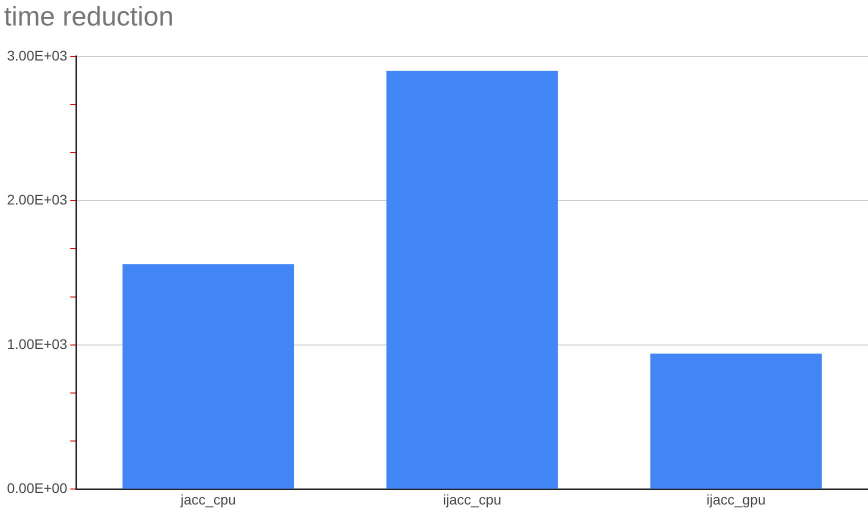 The width and height of the screenshot is (868, 512). What do you see at coordinates (37, 344) in the screenshot?
I see `y-tick-label: 1.00E+03` at bounding box center [37, 344].